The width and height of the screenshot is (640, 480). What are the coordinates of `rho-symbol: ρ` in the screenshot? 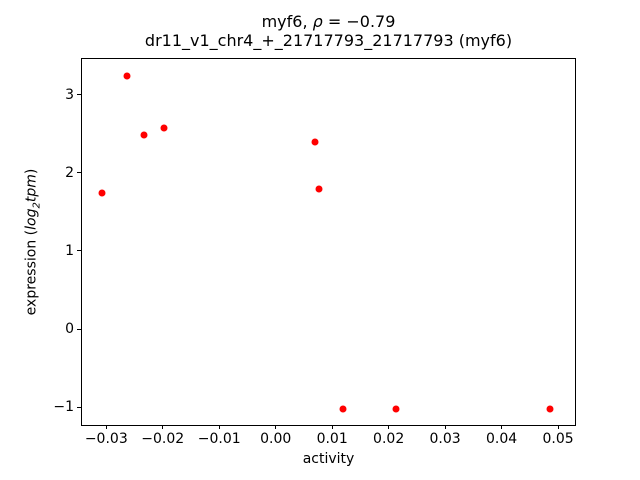 It's located at (317, 21).